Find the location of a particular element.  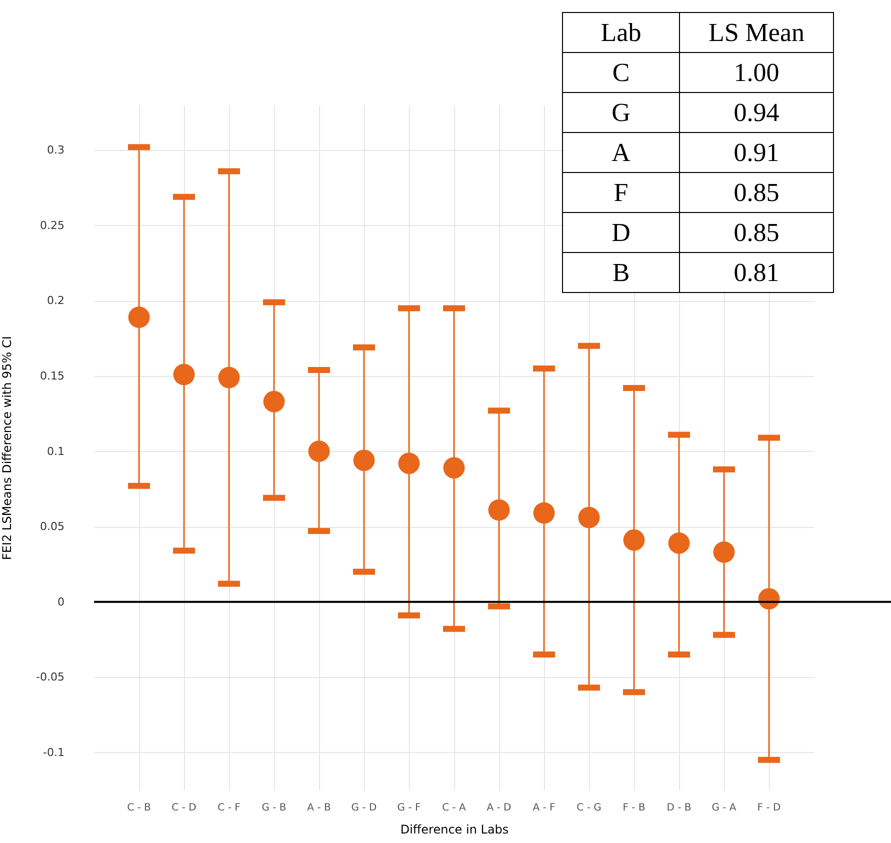

x-tick-label: A - B is located at coordinates (319, 808).